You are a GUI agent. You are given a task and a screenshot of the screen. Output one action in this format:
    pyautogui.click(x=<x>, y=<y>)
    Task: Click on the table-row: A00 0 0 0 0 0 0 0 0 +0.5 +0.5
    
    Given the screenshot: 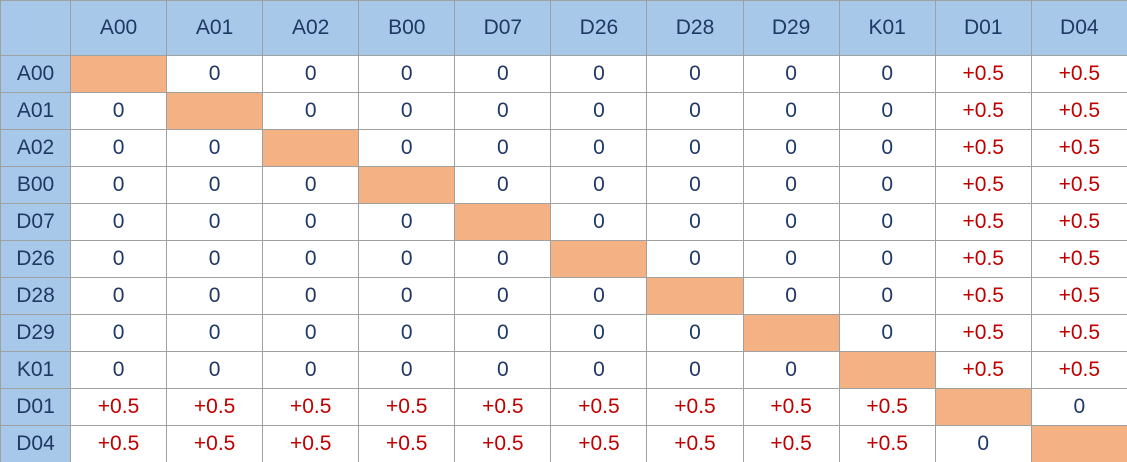 What is the action you would take?
    pyautogui.click(x=563, y=74)
    